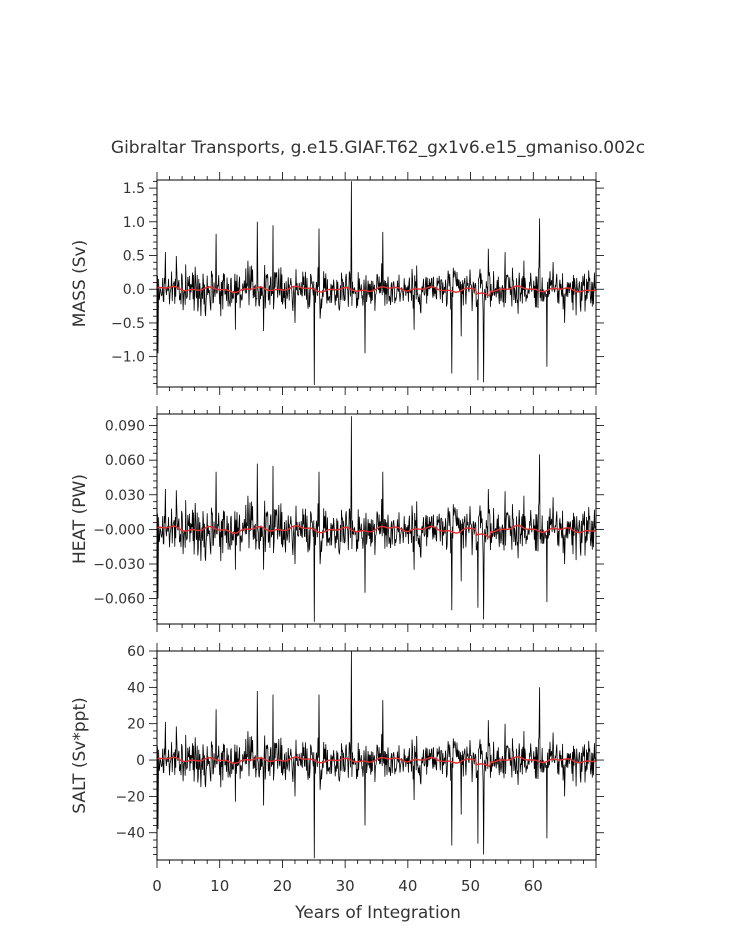 This screenshot has height=945, width=733. I want to click on x-tick-label: 30, so click(345, 886).